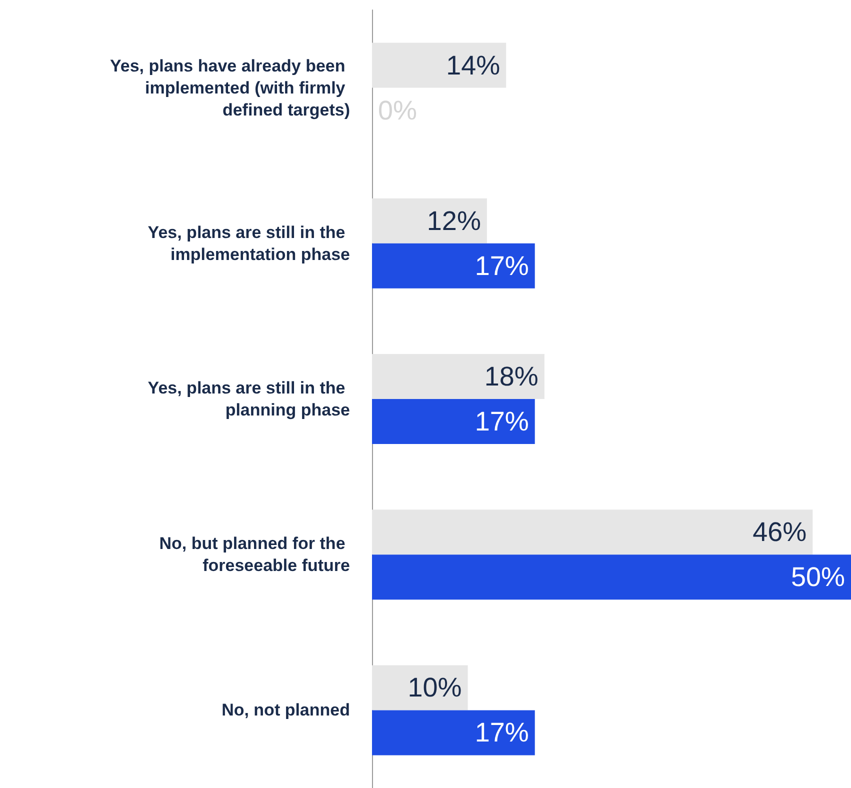 This screenshot has width=851, height=788. I want to click on data-label: 12%, so click(453, 221).